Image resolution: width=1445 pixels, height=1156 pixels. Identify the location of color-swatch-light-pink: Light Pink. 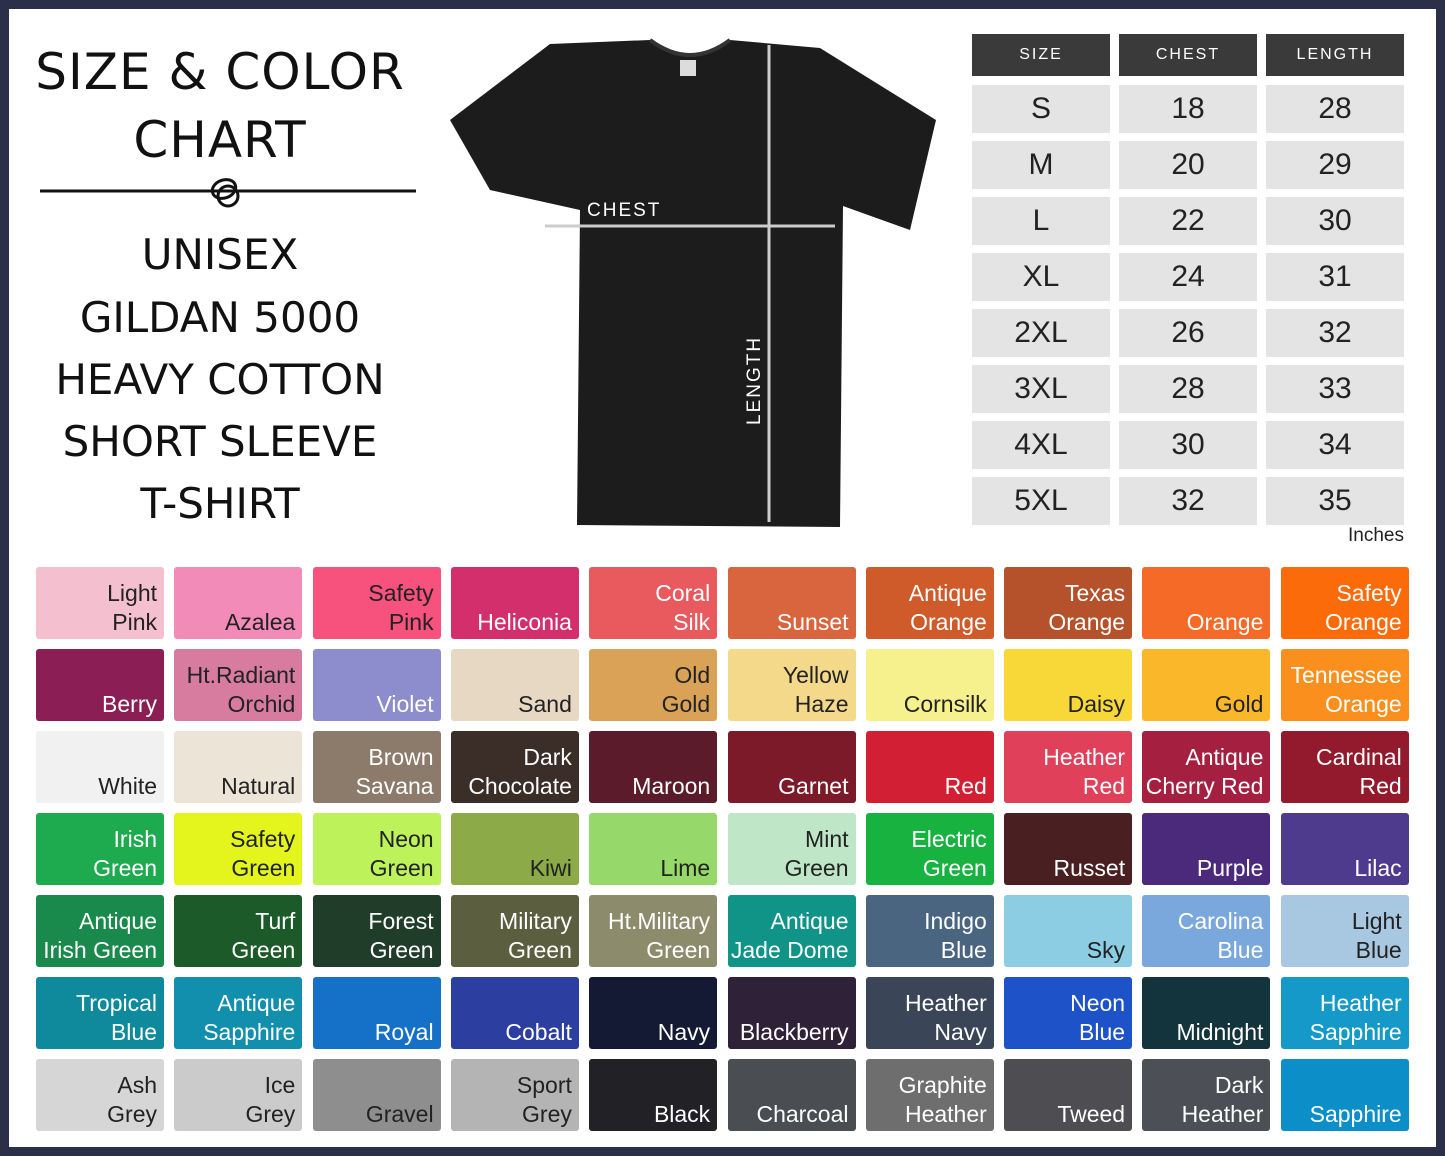
(100, 603).